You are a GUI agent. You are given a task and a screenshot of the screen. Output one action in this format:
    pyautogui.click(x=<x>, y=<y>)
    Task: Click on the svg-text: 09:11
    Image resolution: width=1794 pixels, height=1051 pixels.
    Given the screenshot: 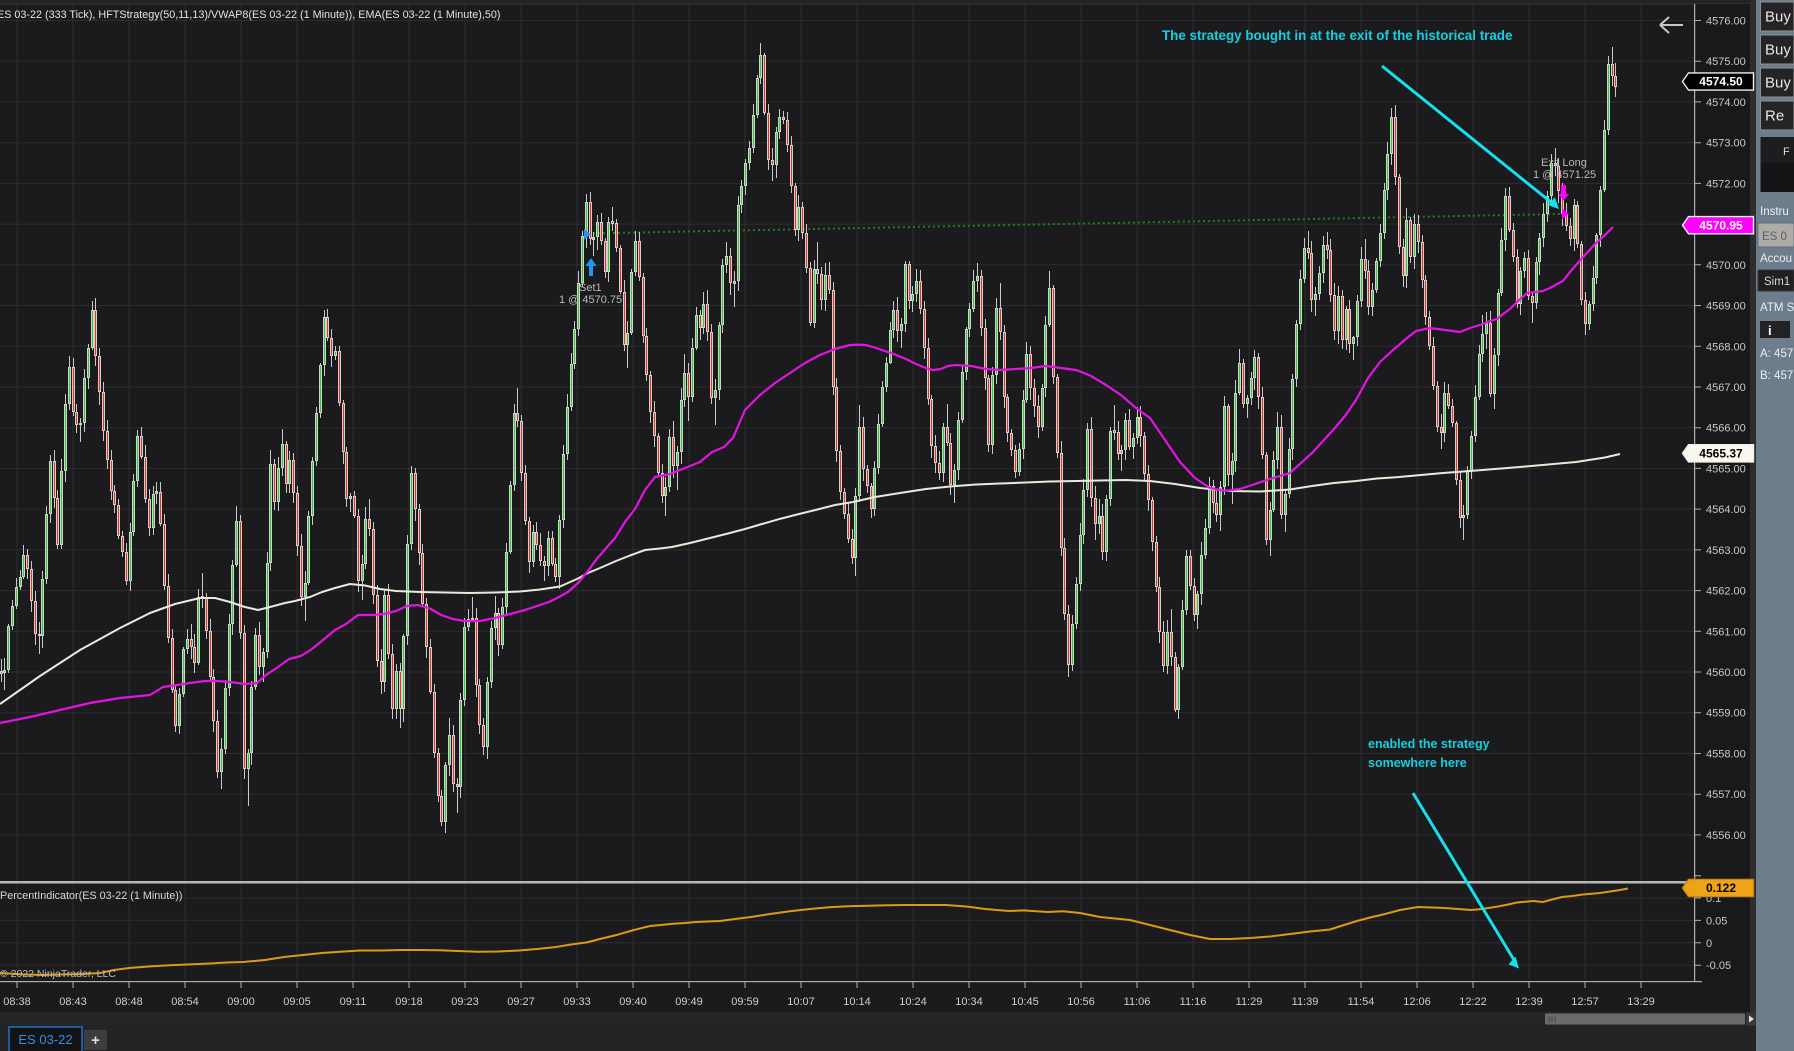 What is the action you would take?
    pyautogui.click(x=353, y=1002)
    